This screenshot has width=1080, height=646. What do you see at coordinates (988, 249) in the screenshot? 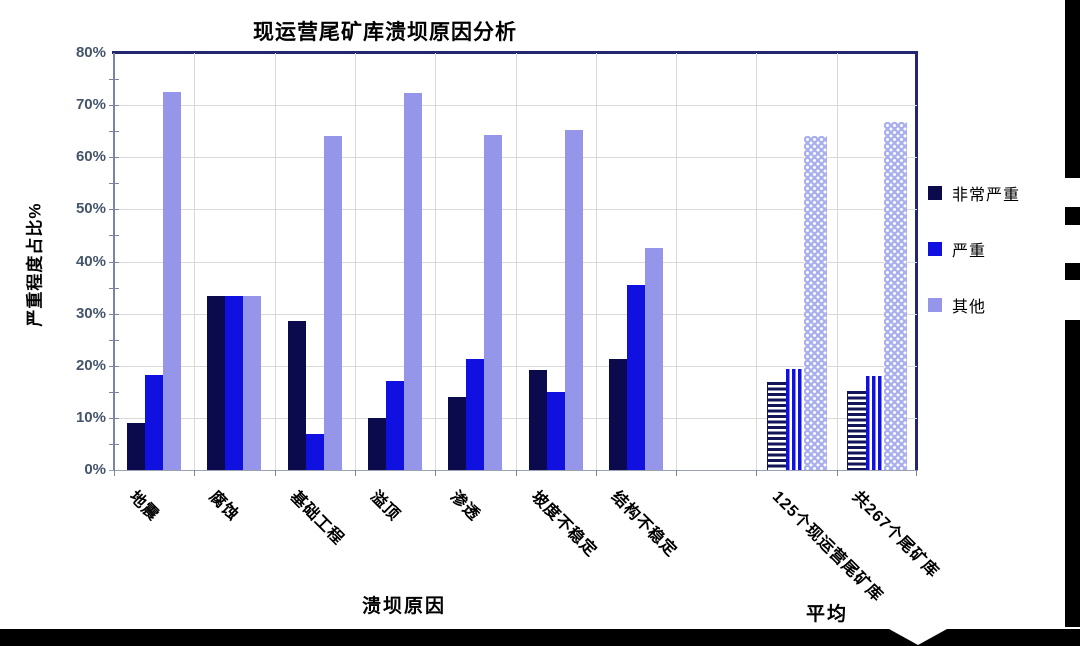
I see `legend-item-severe: 严重` at bounding box center [988, 249].